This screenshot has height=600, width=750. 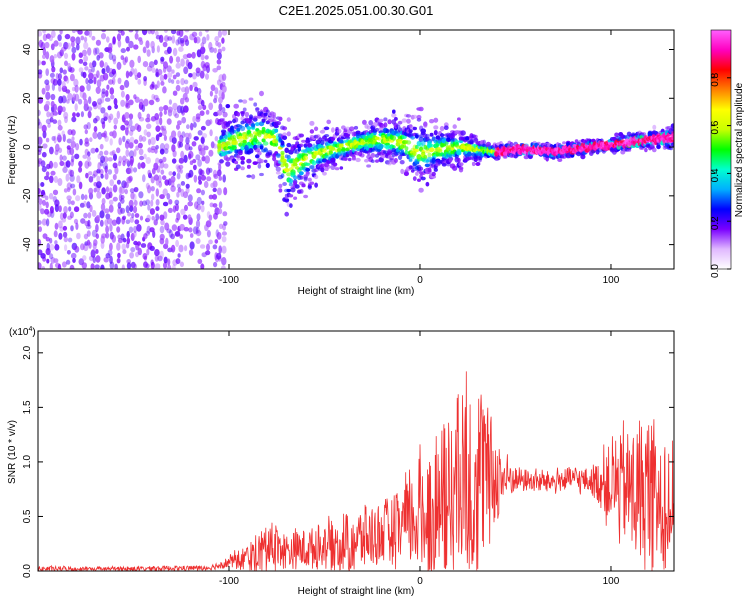 What do you see at coordinates (27, 516) in the screenshot?
I see `y-tick-label: 0.5` at bounding box center [27, 516].